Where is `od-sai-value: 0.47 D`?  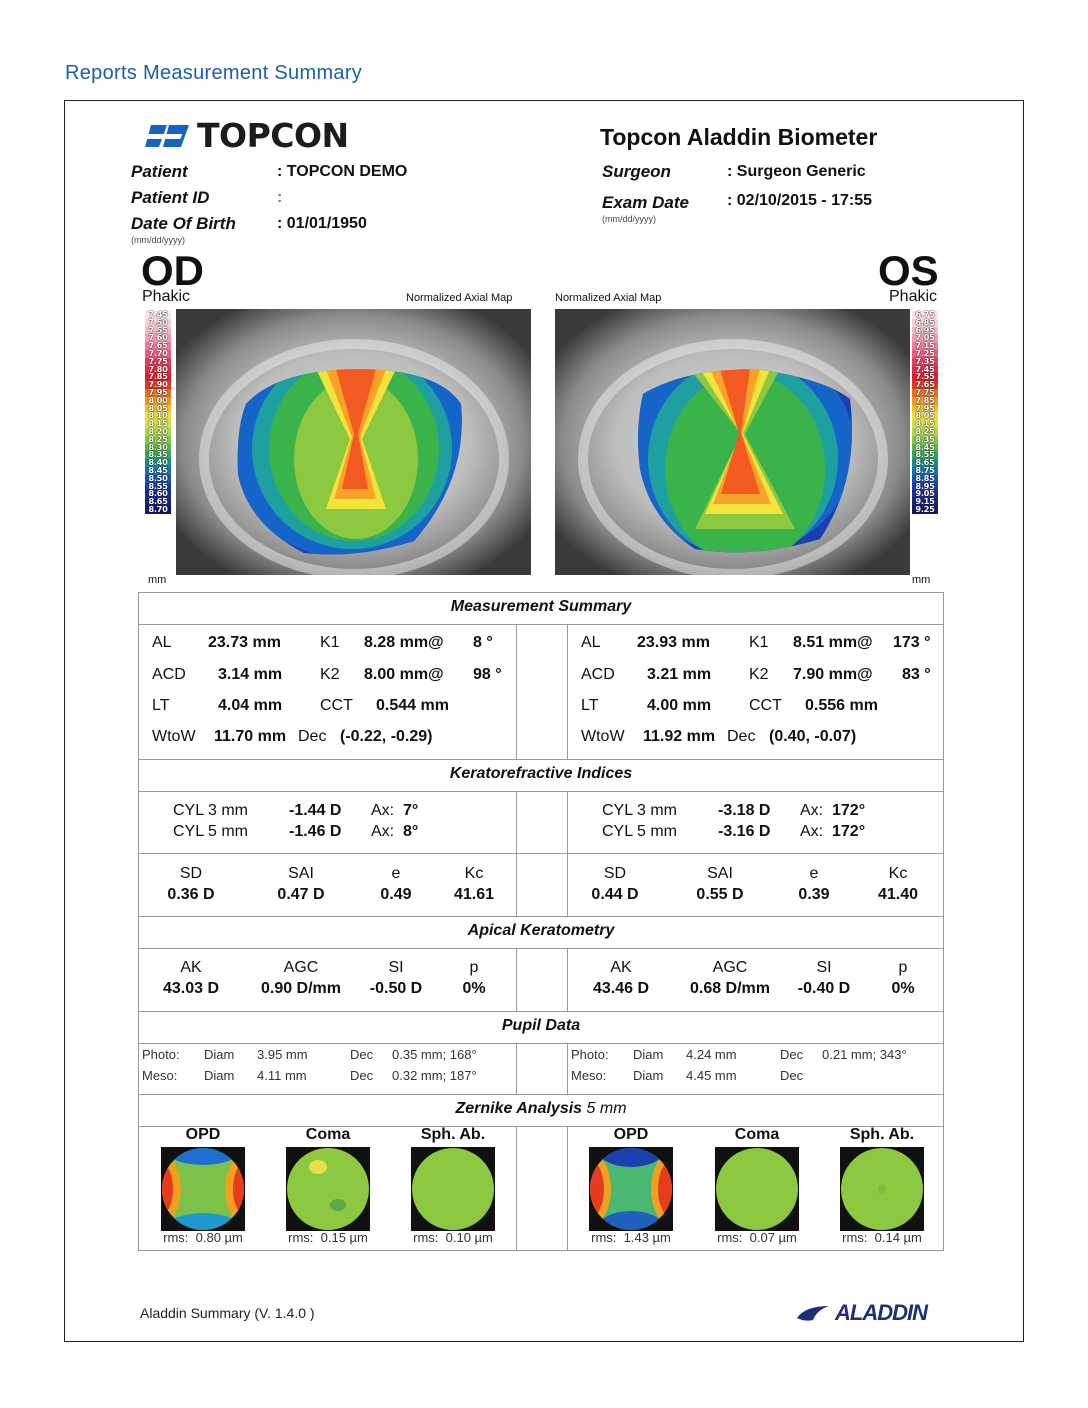
od-sai-value: 0.47 D is located at coordinates (301, 894).